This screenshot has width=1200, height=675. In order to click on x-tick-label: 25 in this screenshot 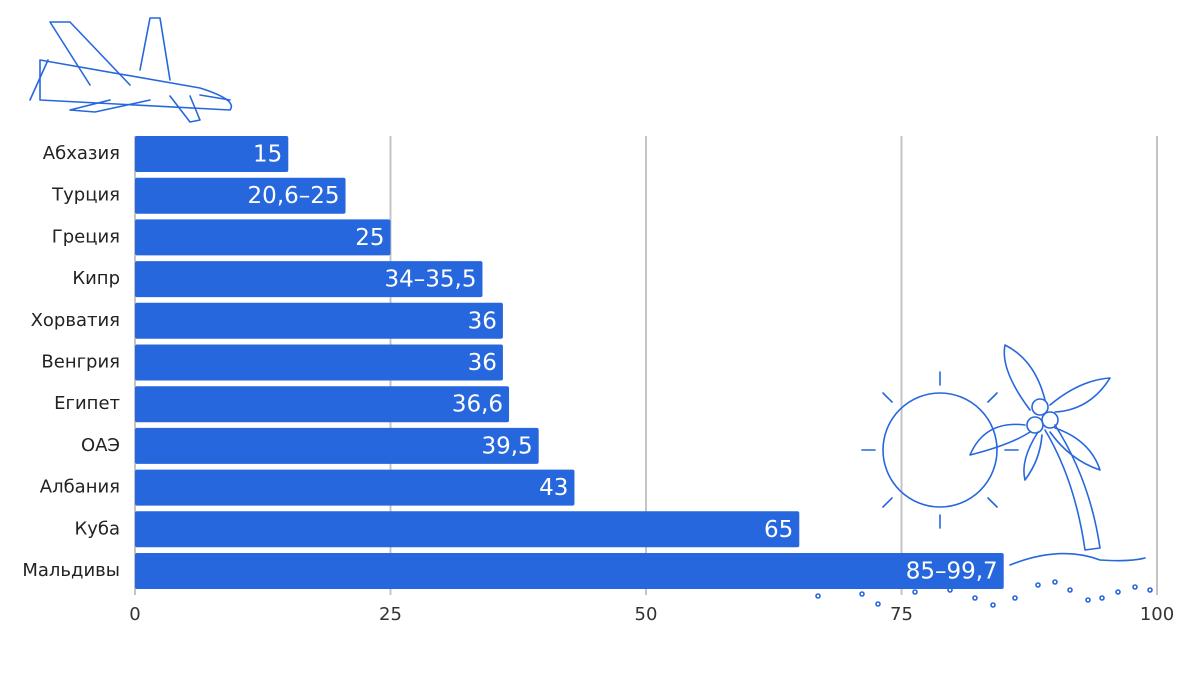, I will do `click(390, 614)`.